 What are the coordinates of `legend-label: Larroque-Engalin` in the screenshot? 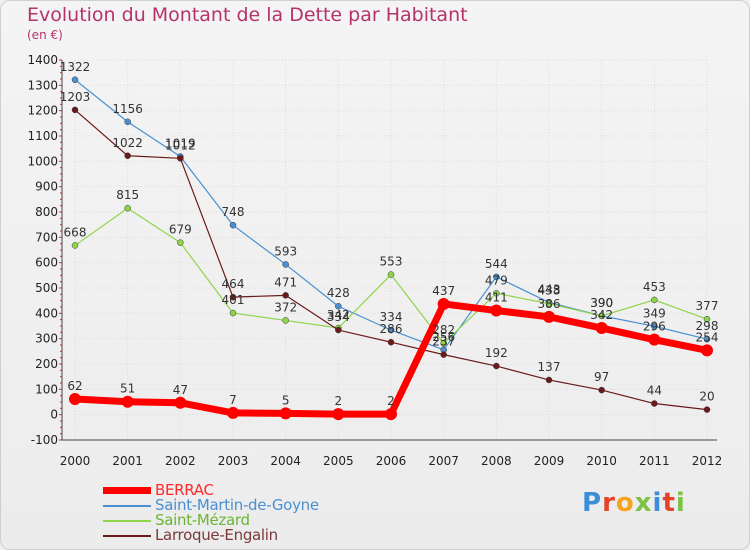 It's located at (216, 535).